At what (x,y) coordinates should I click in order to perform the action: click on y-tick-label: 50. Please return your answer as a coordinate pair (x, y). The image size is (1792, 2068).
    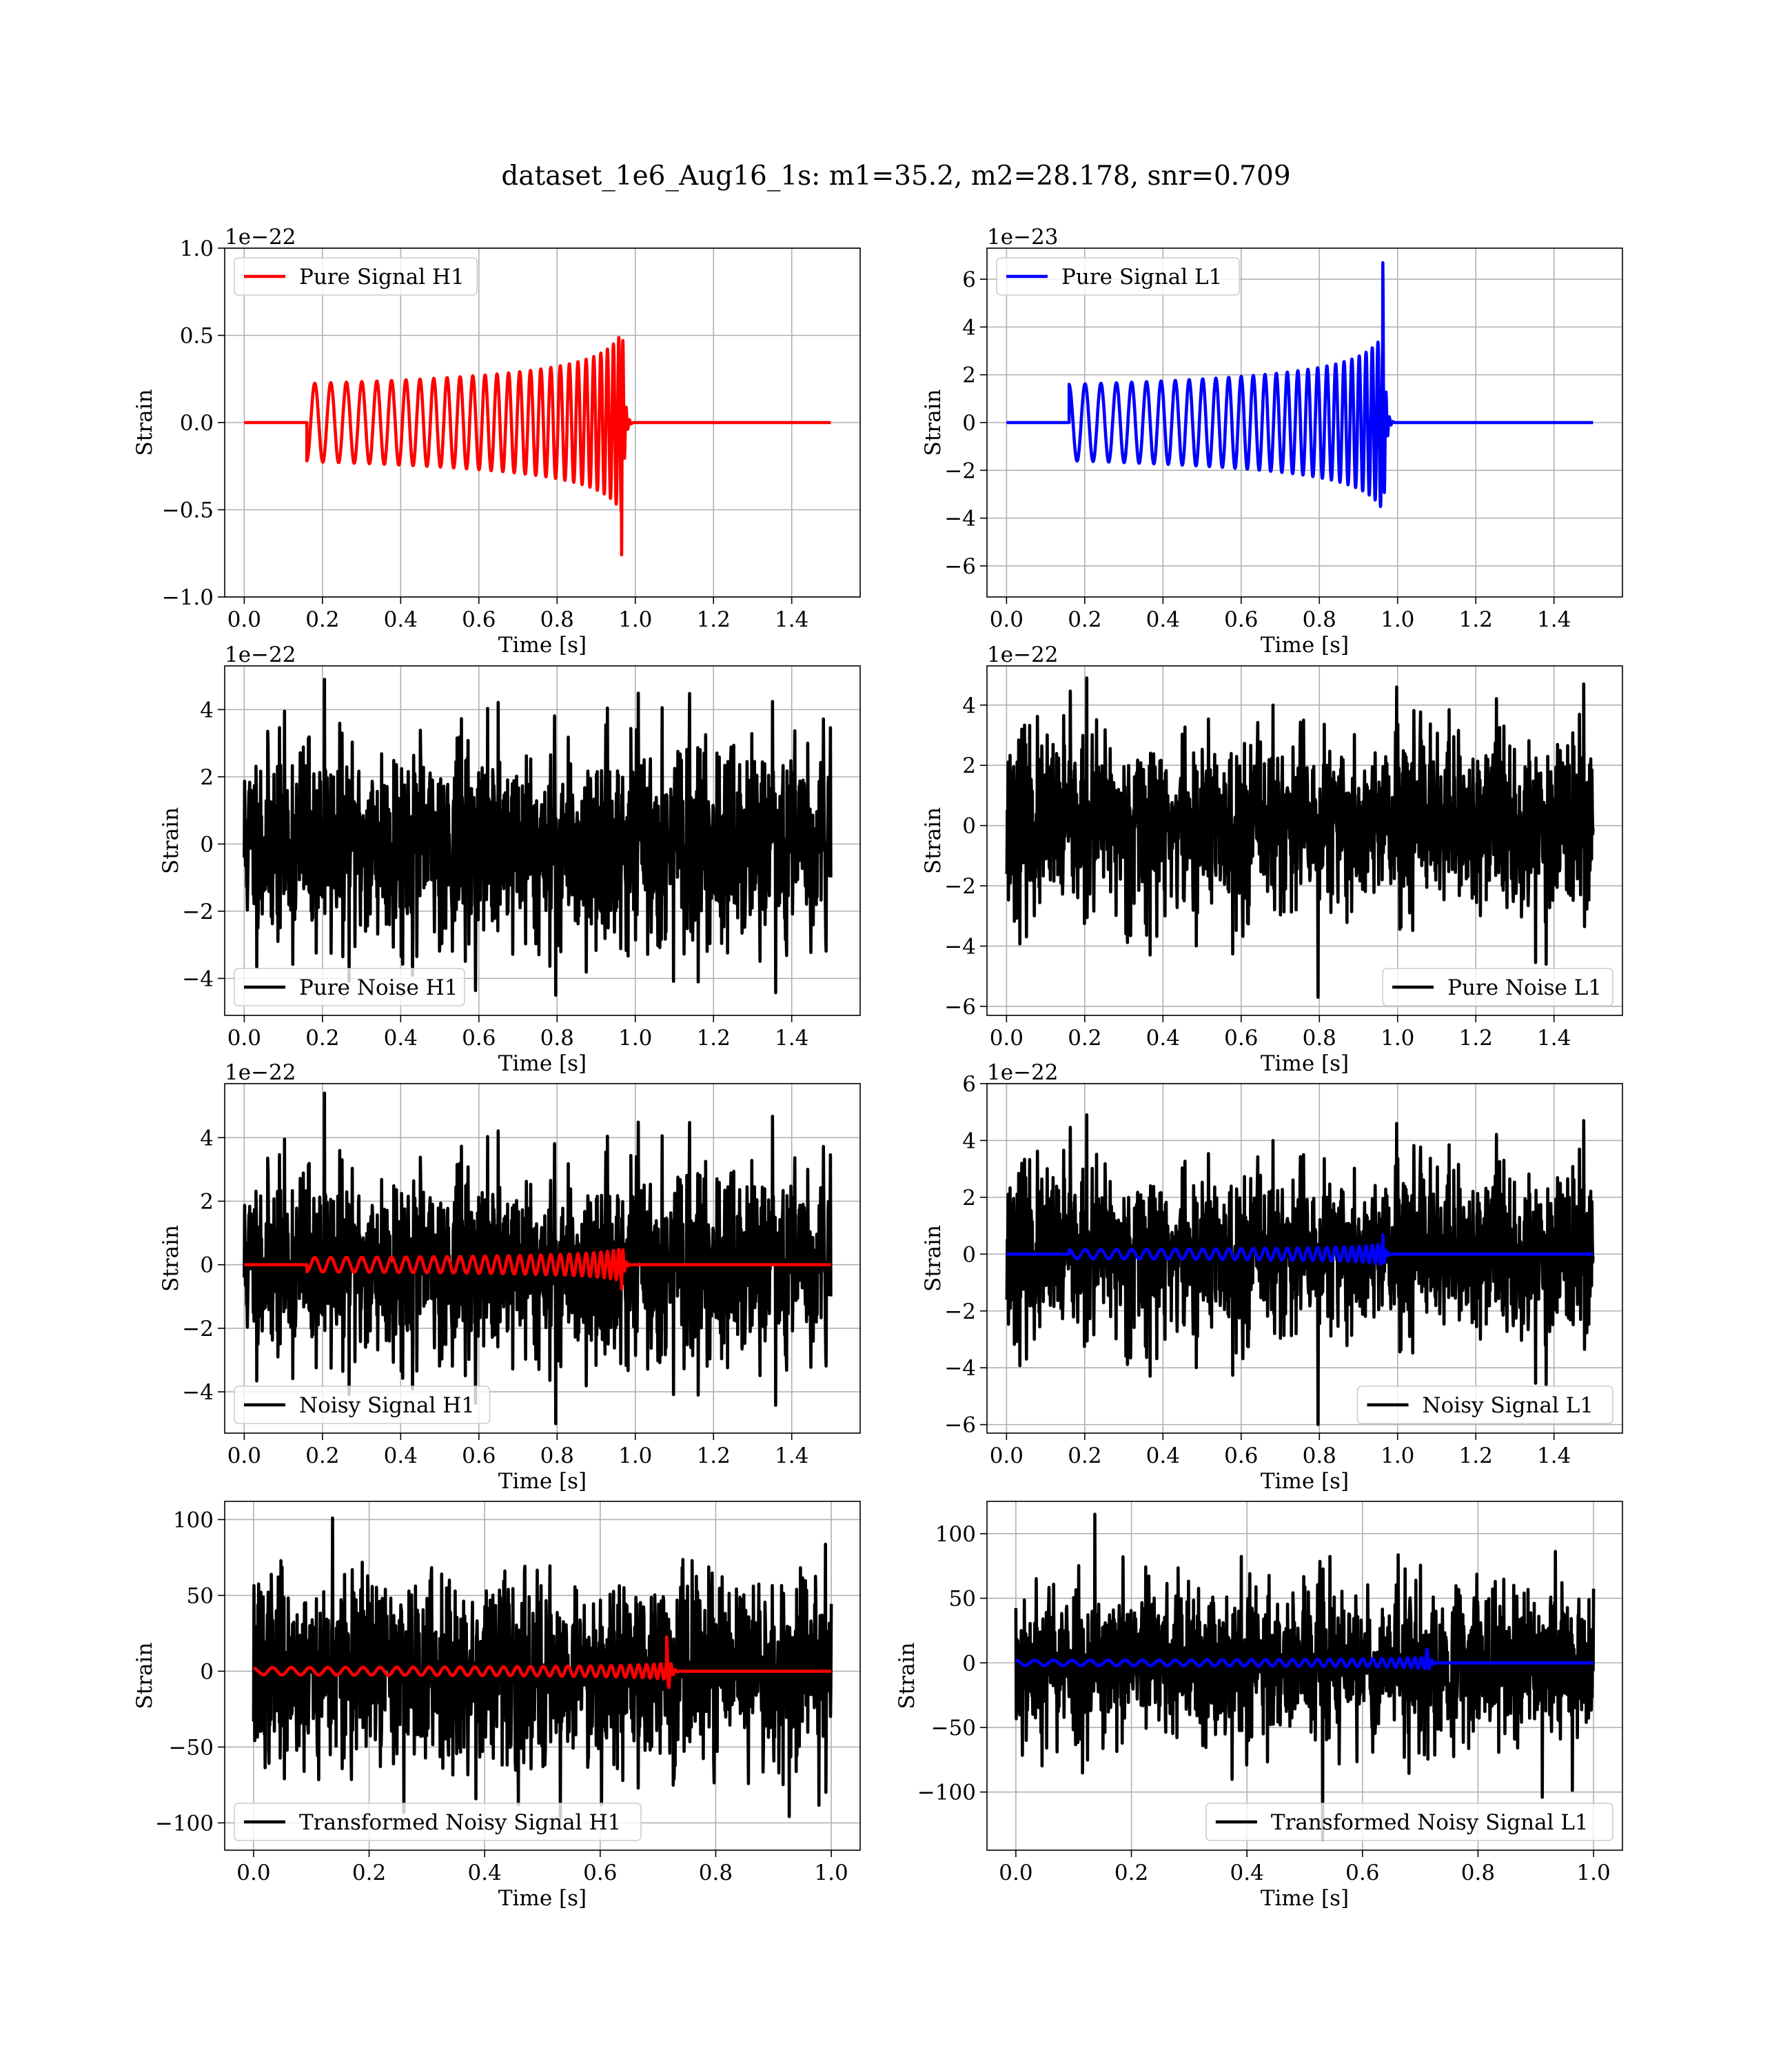
    Looking at the image, I should click on (962, 1600).